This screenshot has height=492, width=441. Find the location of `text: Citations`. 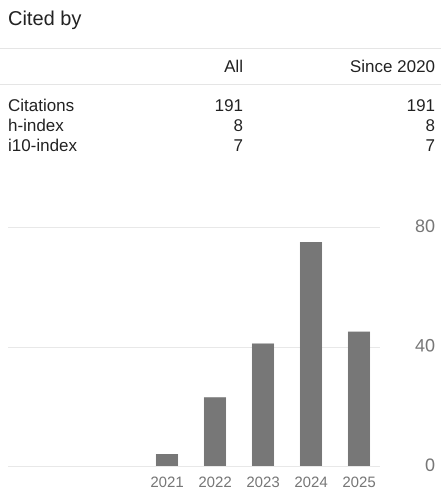

text: Citations is located at coordinates (41, 106).